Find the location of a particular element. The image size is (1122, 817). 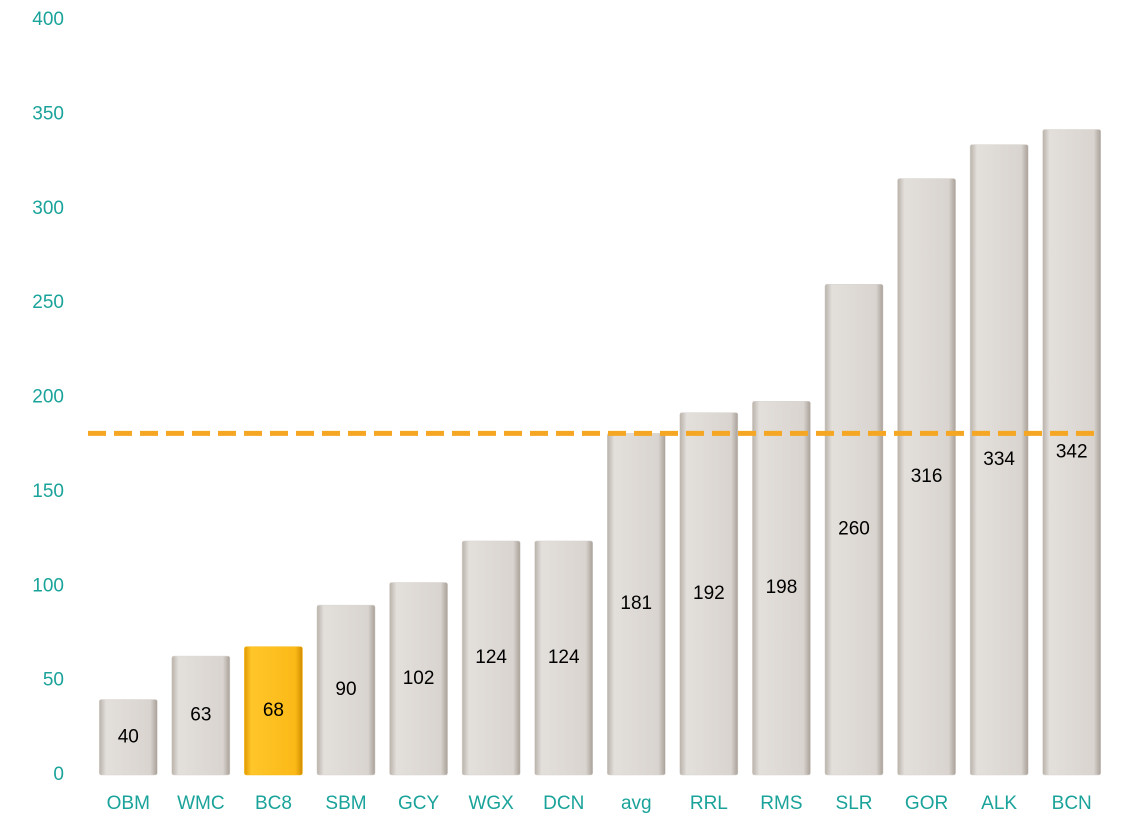

y-tick-label: 150 is located at coordinates (48, 491).